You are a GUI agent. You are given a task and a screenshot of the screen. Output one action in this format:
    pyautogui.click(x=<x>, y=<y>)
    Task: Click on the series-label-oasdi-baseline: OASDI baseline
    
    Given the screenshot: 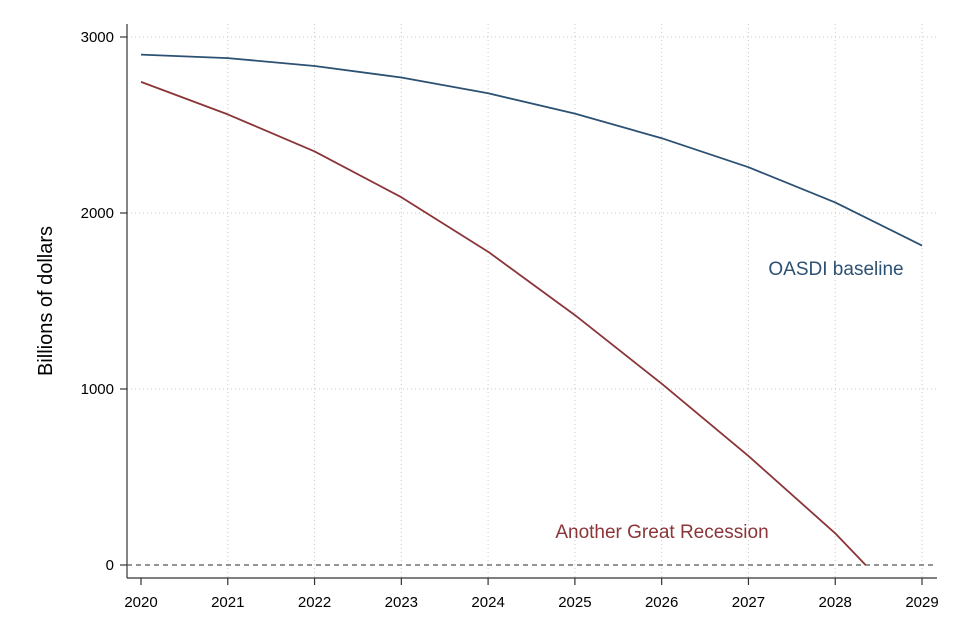 What is the action you would take?
    pyautogui.click(x=835, y=269)
    